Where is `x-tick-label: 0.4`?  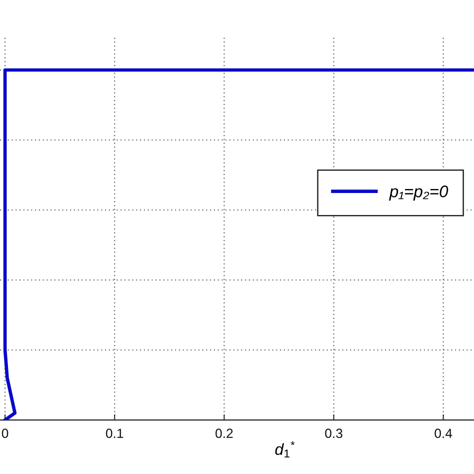 x-tick-label: 0.4 is located at coordinates (443, 433).